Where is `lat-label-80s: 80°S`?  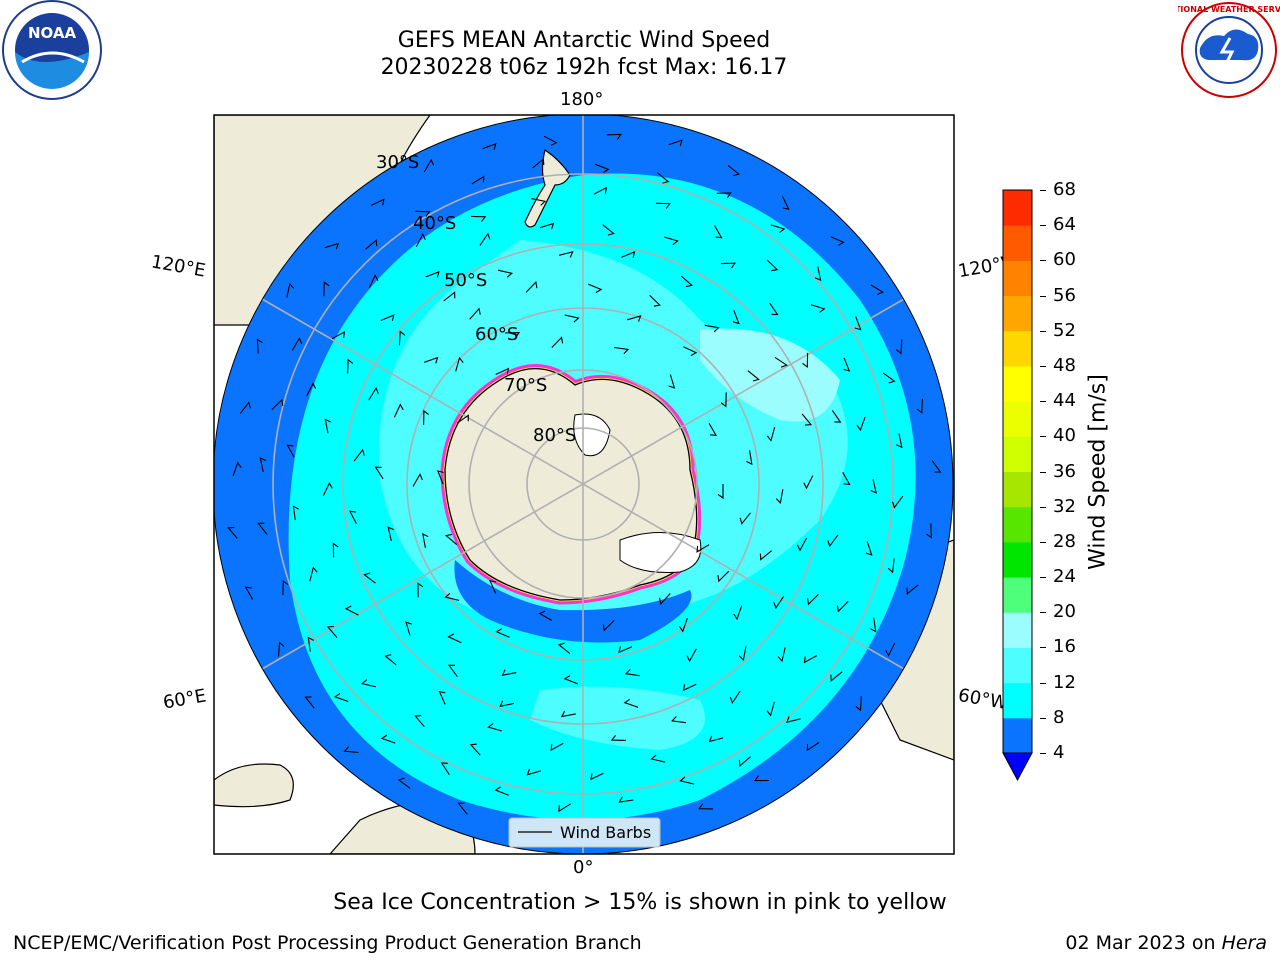 lat-label-80s: 80°S is located at coordinates (555, 435).